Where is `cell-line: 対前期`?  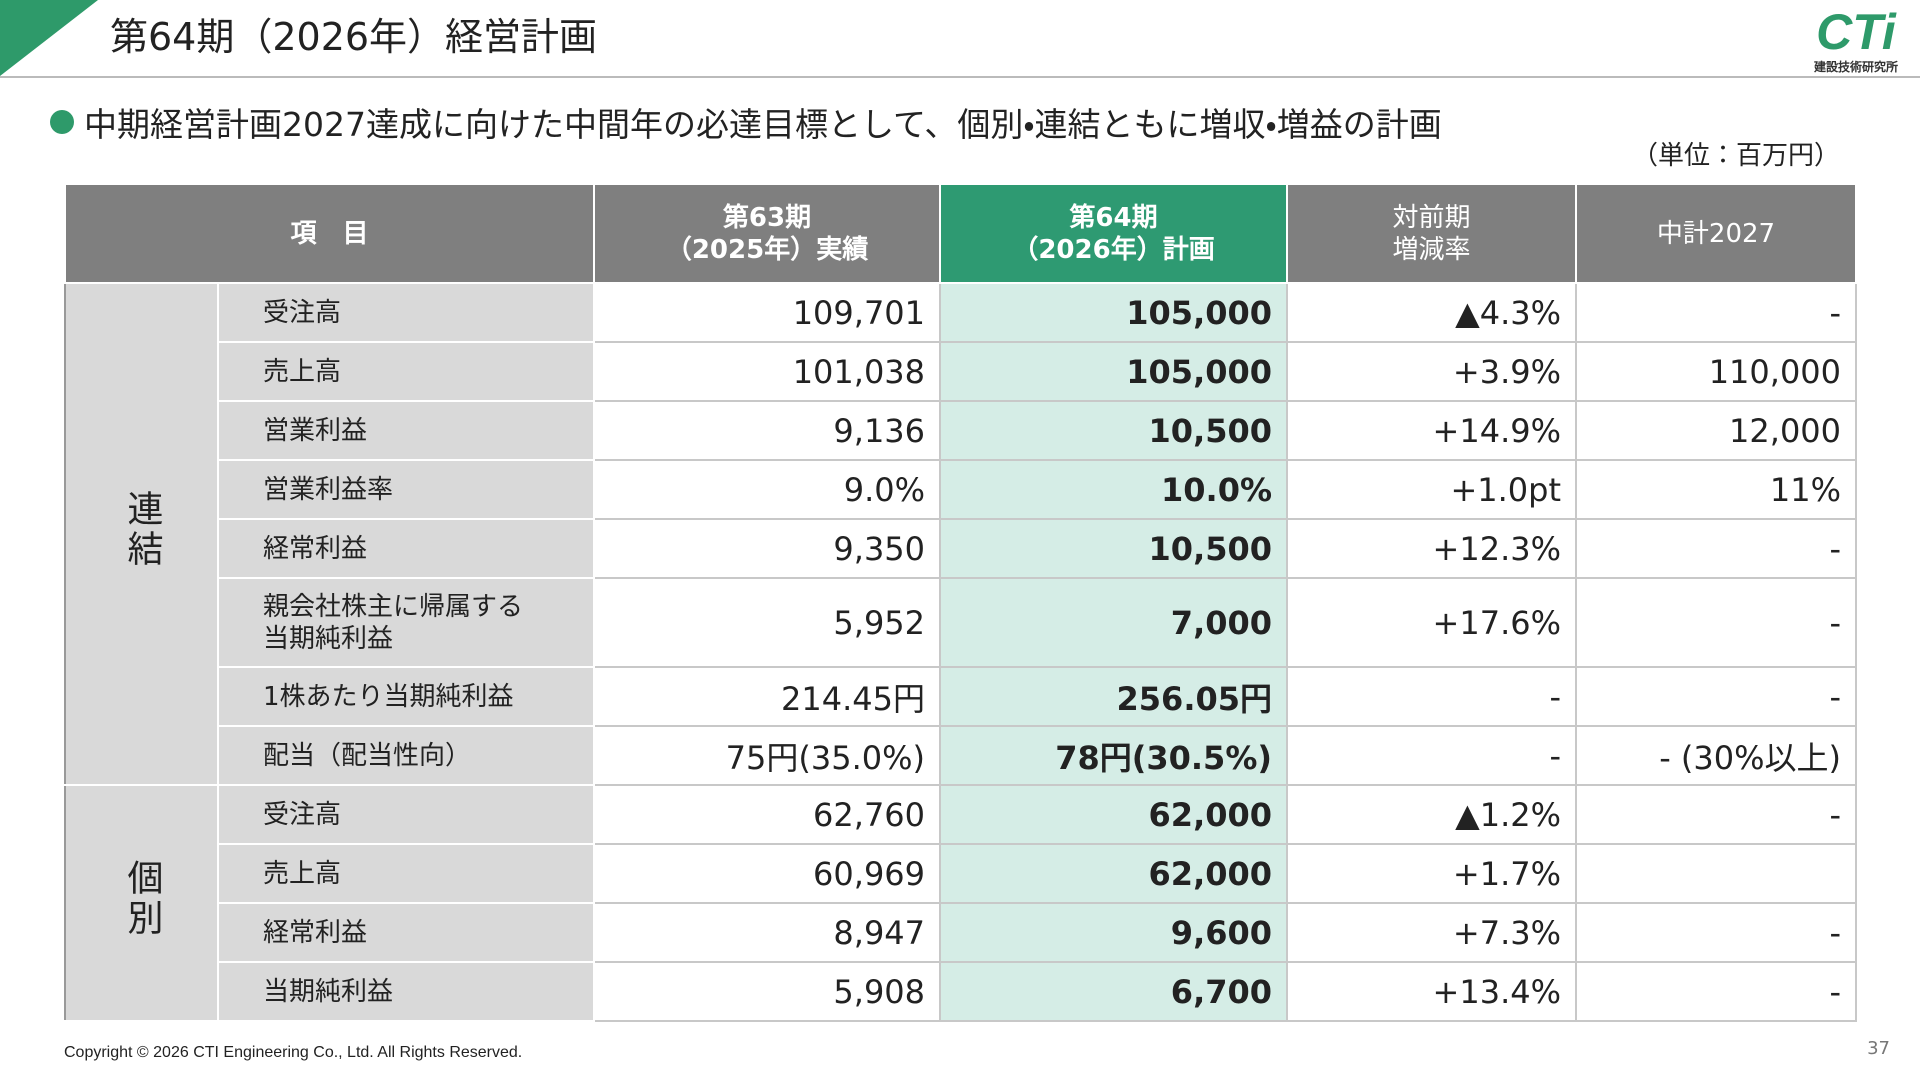
cell-line: 対前期 is located at coordinates (1431, 217).